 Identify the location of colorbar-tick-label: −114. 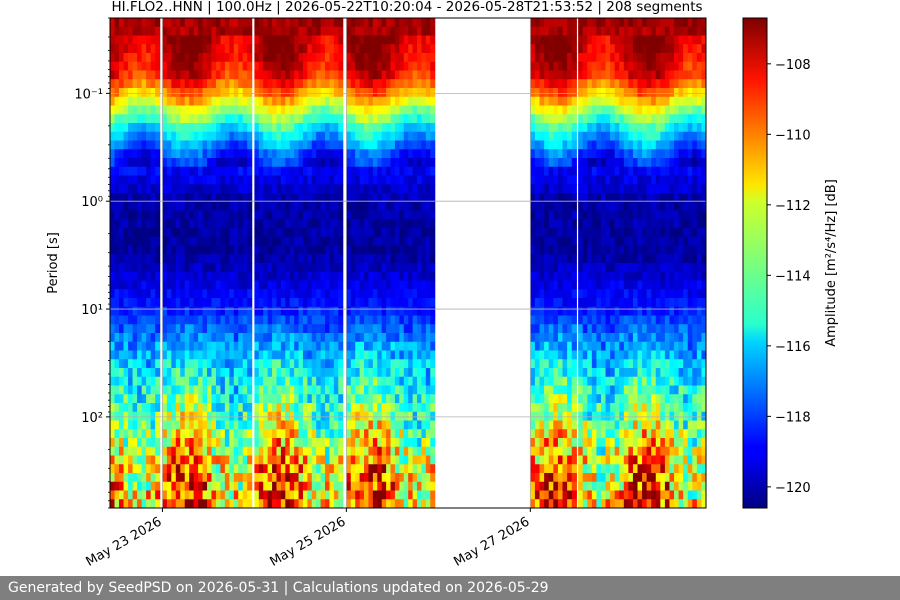
(793, 276).